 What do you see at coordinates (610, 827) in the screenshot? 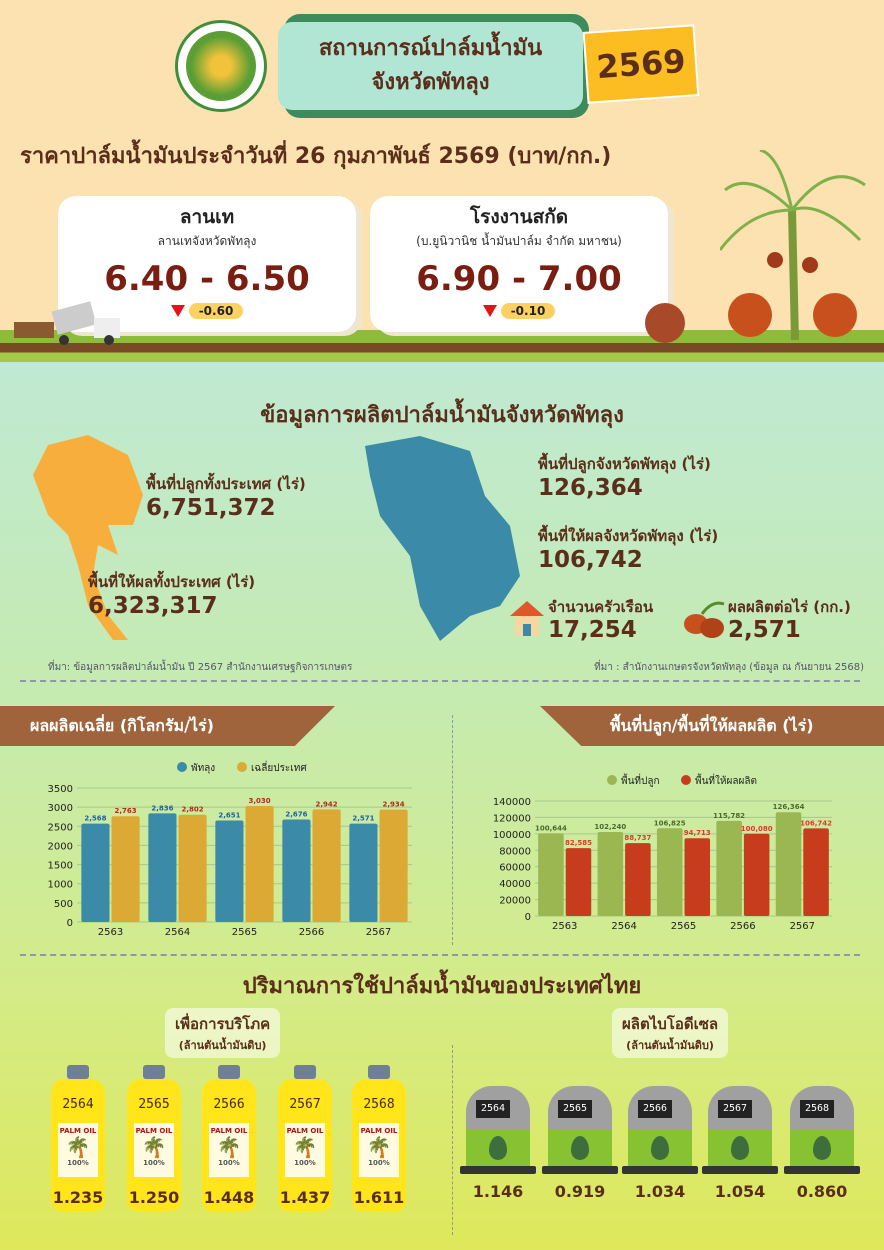
I see `data-label: 102,240` at bounding box center [610, 827].